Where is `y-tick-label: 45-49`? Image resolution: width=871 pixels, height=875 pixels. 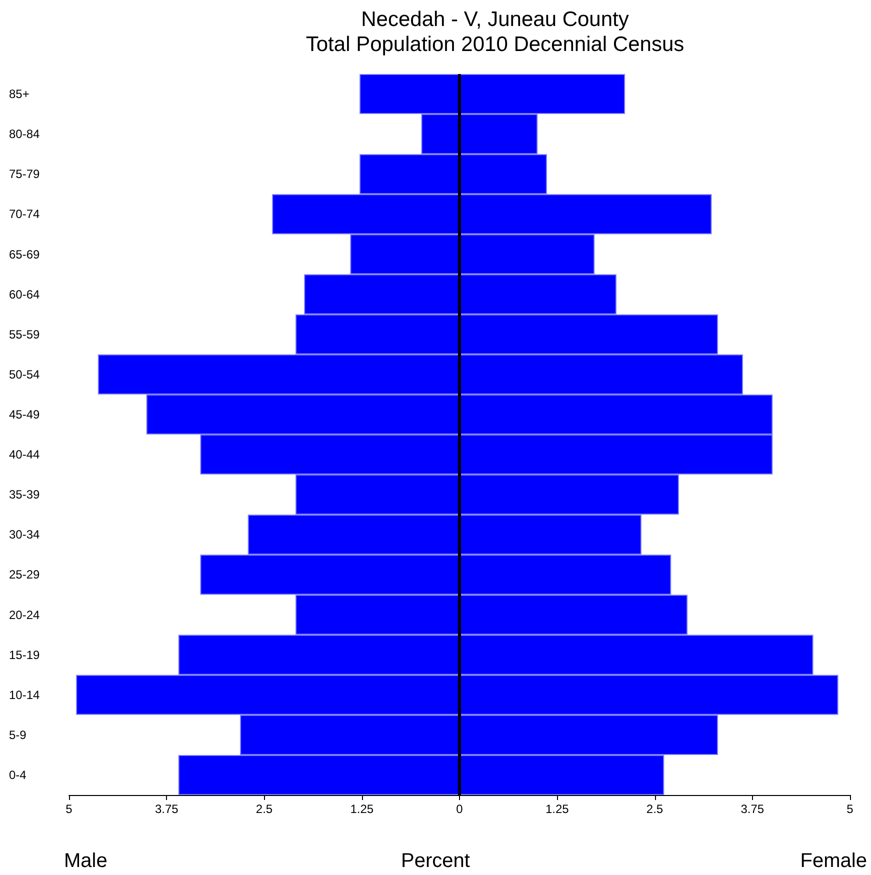
y-tick-label: 45-49 is located at coordinates (24, 414).